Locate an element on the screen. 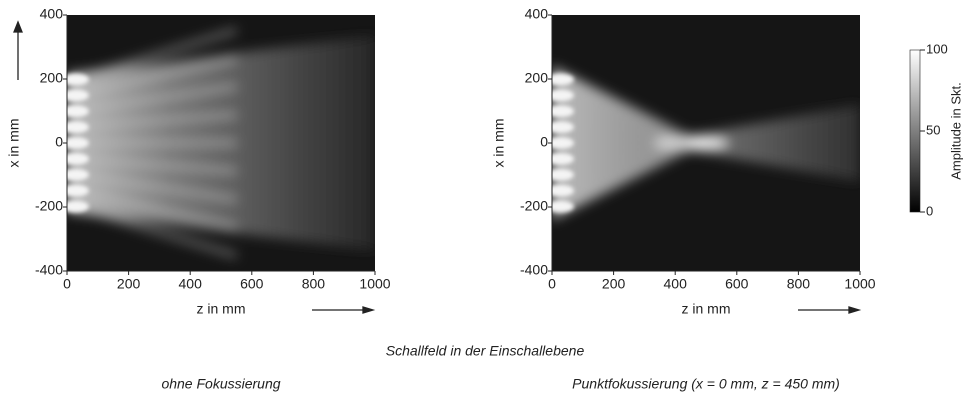 Image resolution: width=970 pixels, height=405 pixels. colorbar-tick-label: 50 is located at coordinates (933, 129).